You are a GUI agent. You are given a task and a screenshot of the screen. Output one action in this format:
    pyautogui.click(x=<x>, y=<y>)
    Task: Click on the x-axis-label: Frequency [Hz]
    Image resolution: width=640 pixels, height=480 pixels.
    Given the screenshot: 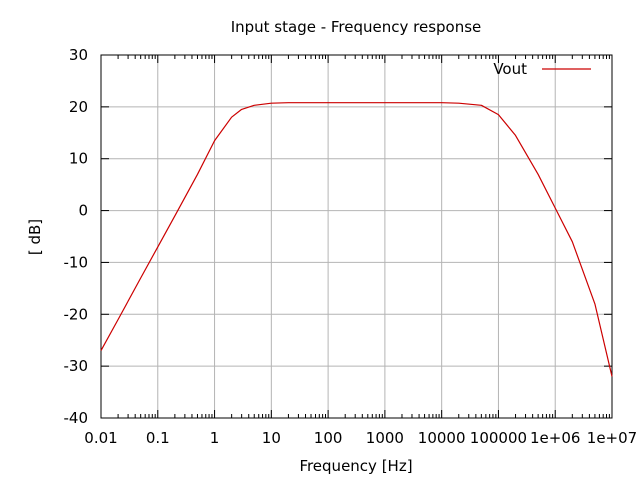 What is the action you would take?
    pyautogui.click(x=355, y=466)
    